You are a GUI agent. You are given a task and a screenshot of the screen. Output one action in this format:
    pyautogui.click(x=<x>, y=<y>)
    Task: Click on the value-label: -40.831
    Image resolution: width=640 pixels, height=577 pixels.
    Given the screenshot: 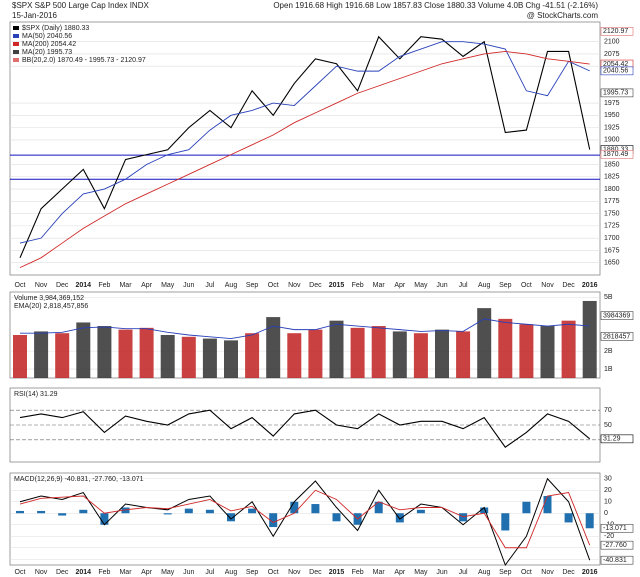 What is the action you would take?
    pyautogui.click(x=615, y=560)
    